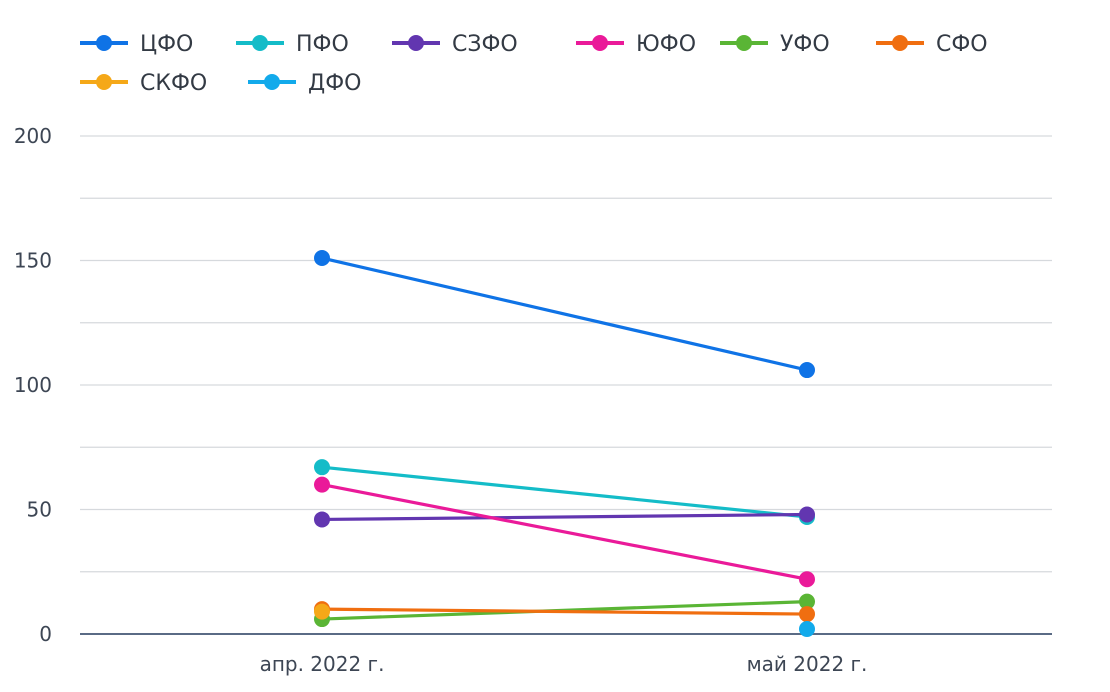 The height and width of the screenshot is (692, 1110). I want to click on point-уфо-май-2022-г, so click(807, 601).